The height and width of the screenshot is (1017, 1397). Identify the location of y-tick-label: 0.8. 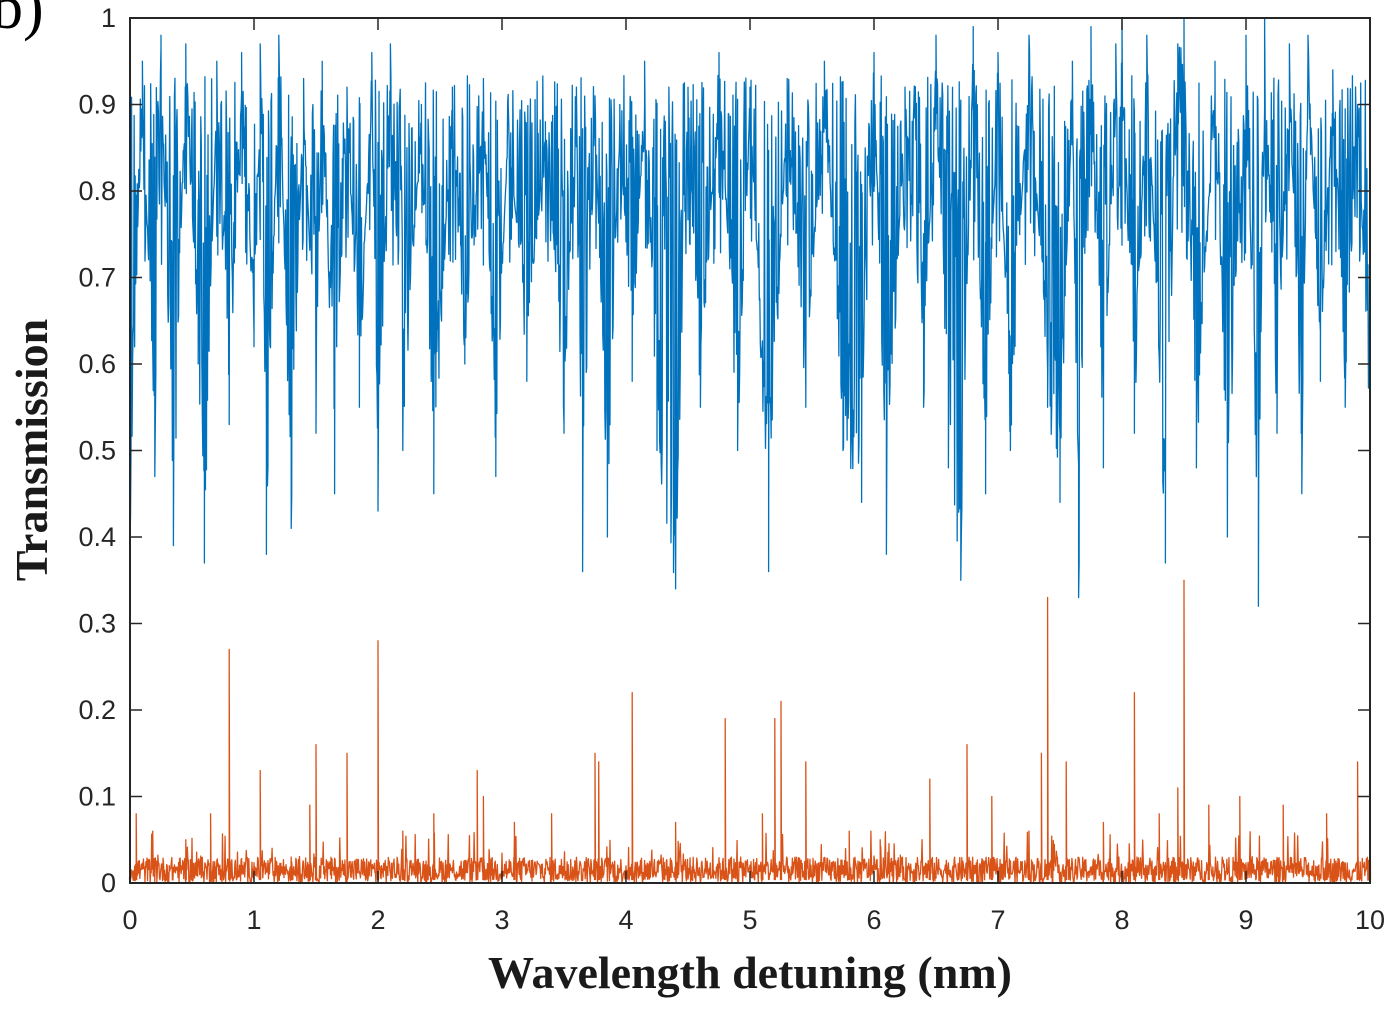
(97, 191).